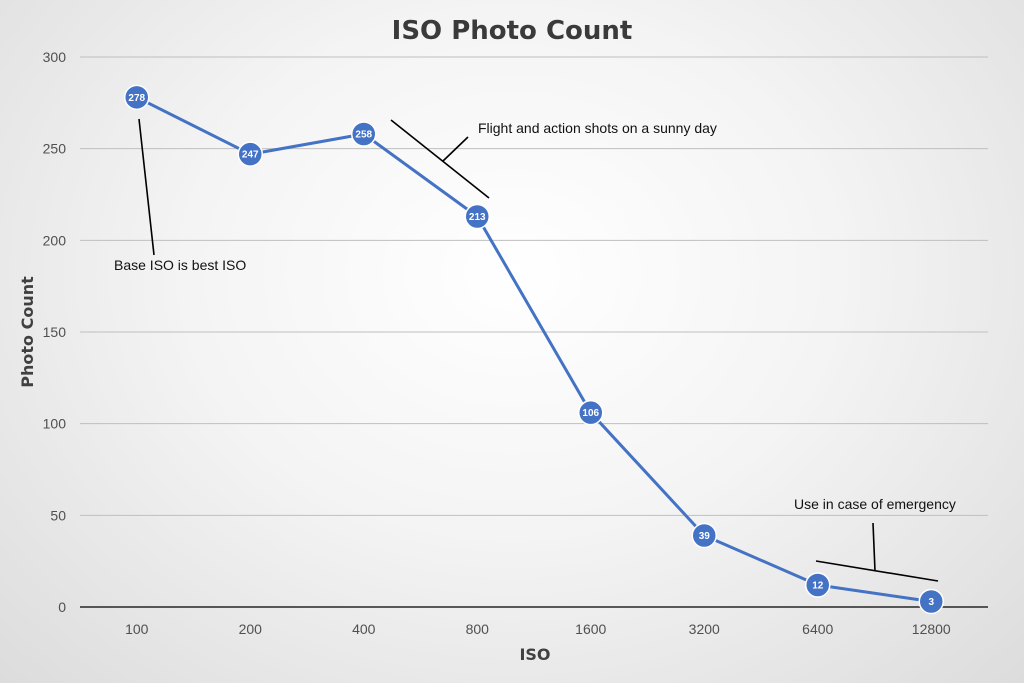 The height and width of the screenshot is (683, 1024). What do you see at coordinates (817, 629) in the screenshot?
I see `x-tick-label: 6400` at bounding box center [817, 629].